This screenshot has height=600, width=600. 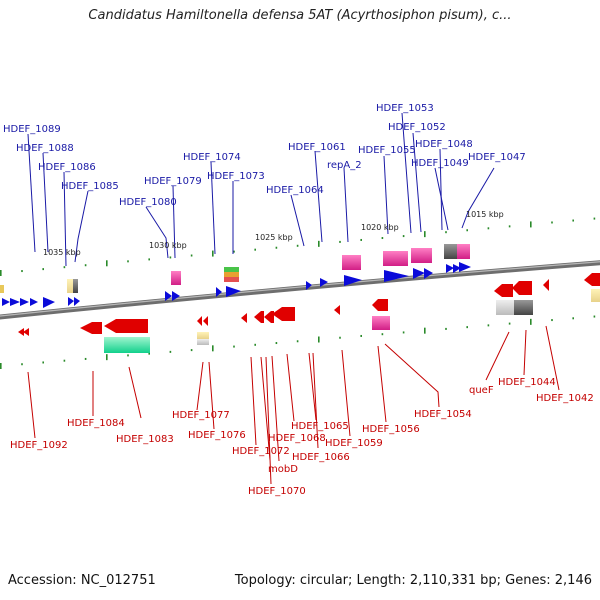 I want to click on gene-label: HDEF_1059, so click(x=354, y=443).